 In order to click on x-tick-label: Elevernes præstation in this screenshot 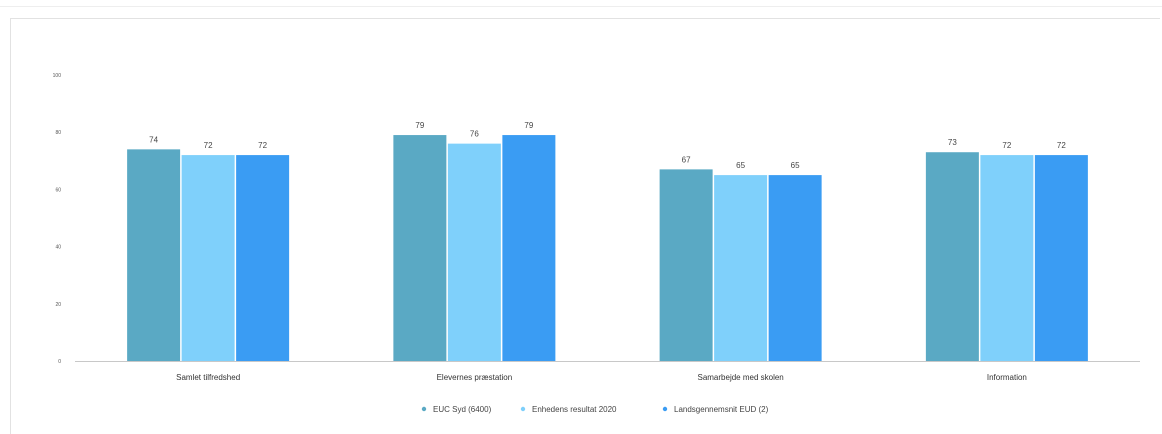, I will do `click(475, 377)`.